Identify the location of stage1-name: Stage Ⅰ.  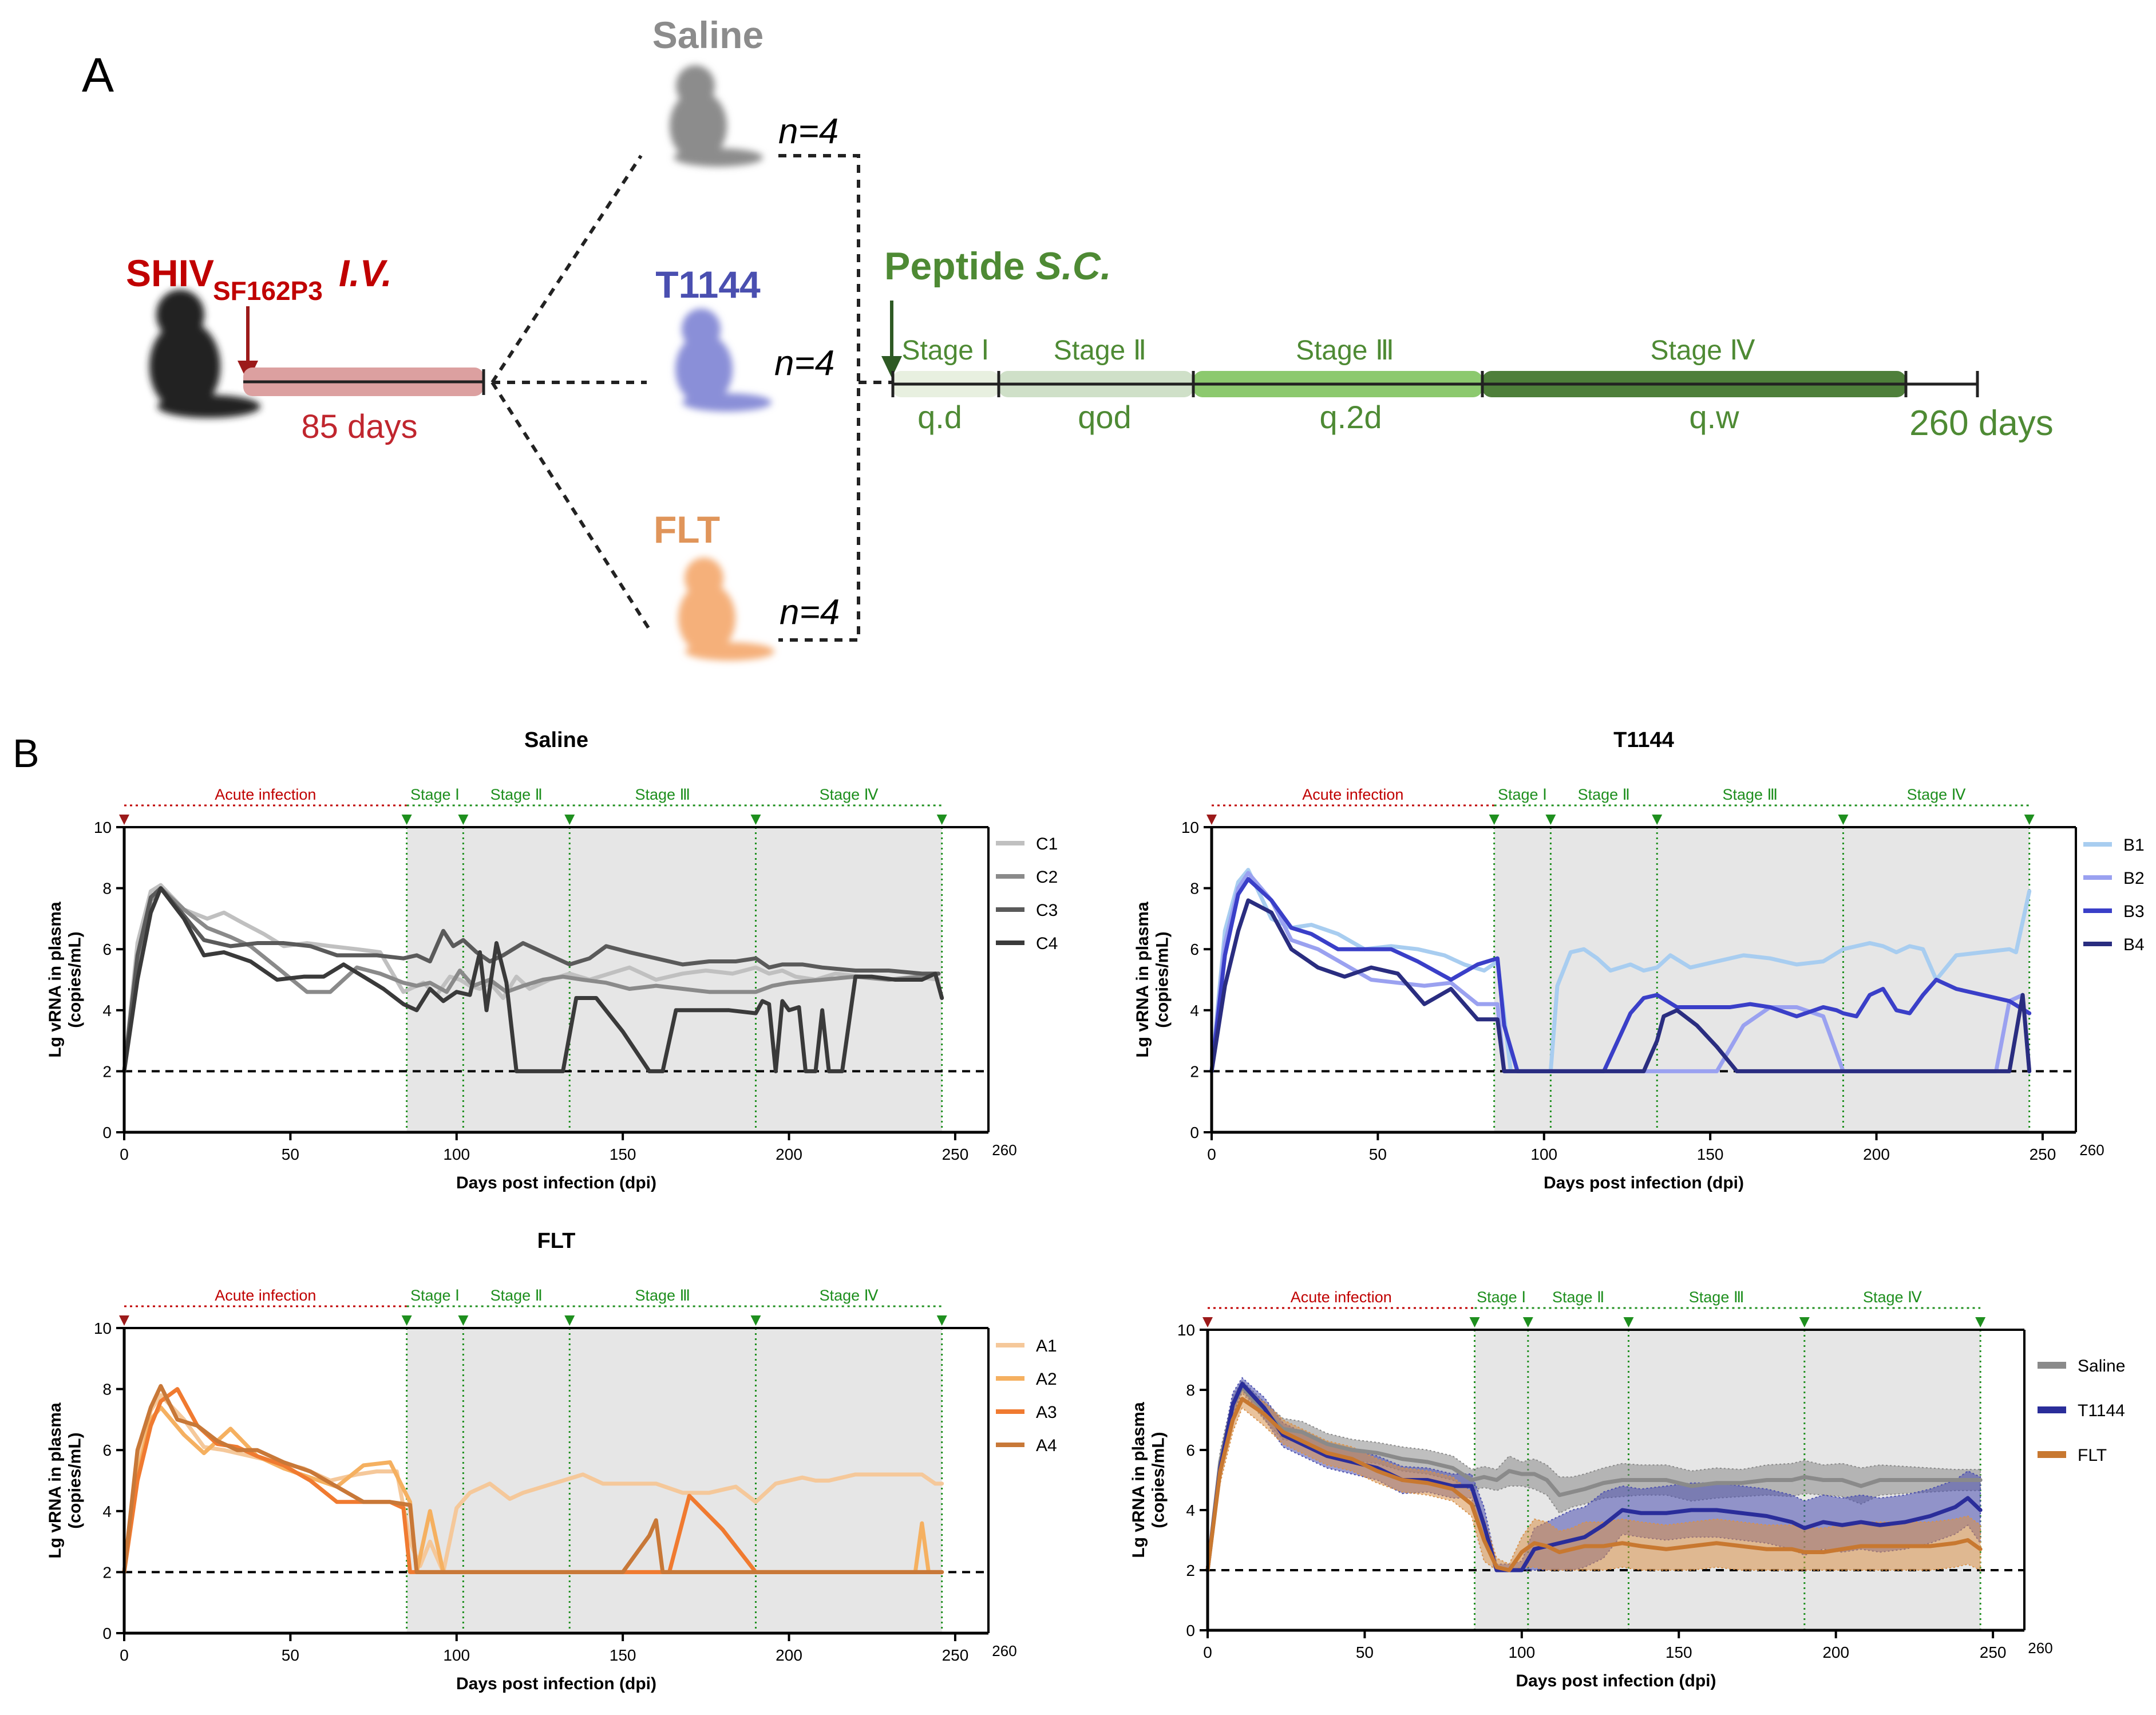
(946, 350).